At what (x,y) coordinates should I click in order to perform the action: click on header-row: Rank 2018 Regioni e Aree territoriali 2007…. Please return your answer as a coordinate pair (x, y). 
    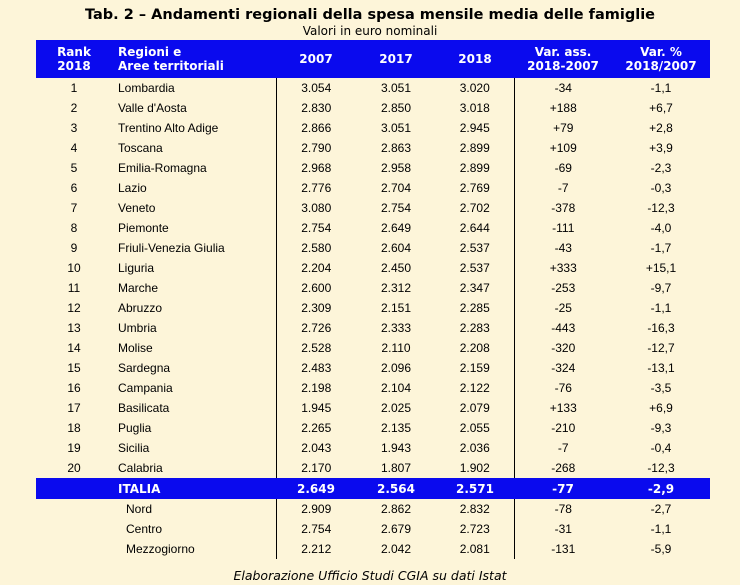
    Looking at the image, I should click on (373, 59).